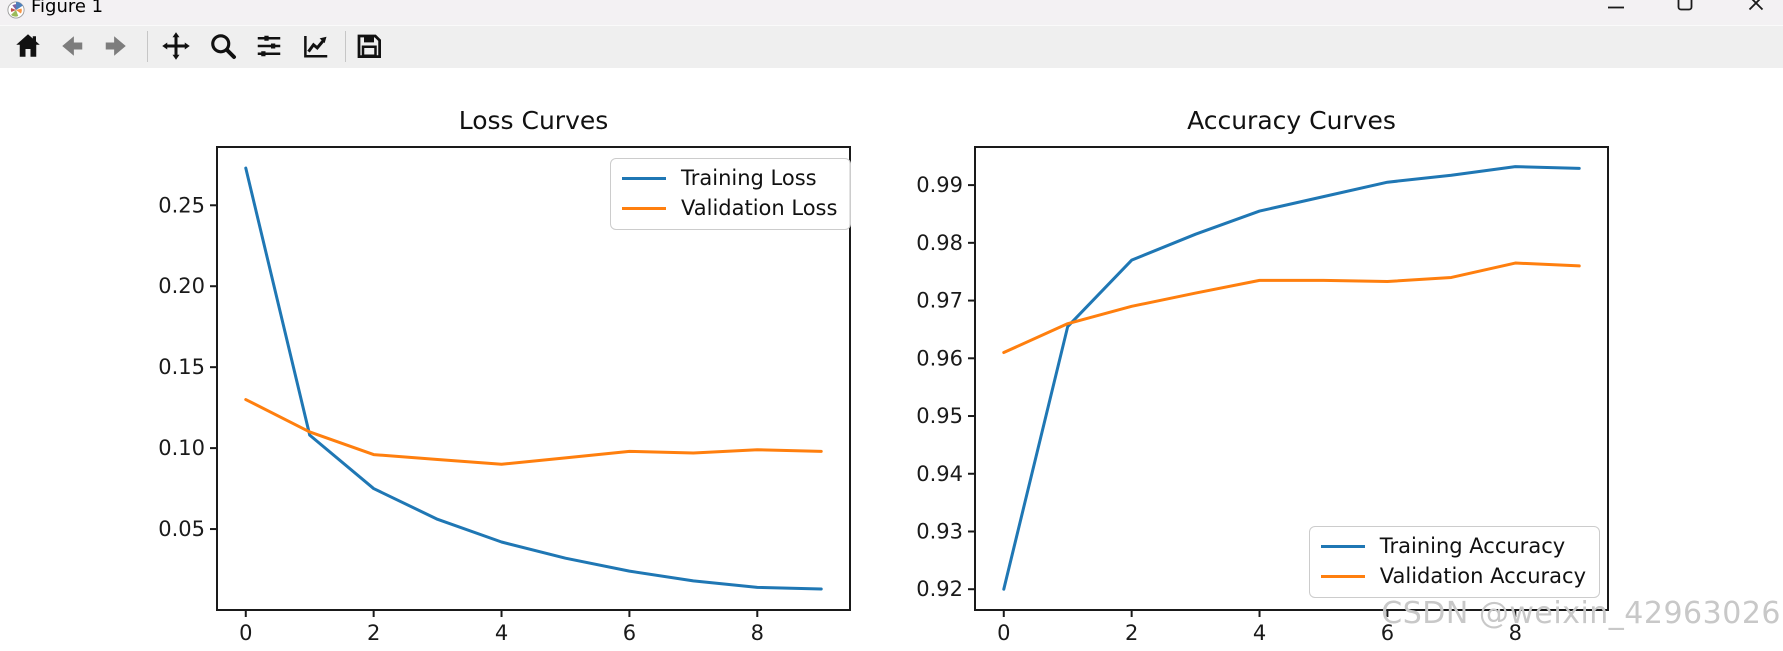 This screenshot has height=651, width=1783. Describe the element at coordinates (939, 416) in the screenshot. I see `y-tick-label: 0.95` at that location.